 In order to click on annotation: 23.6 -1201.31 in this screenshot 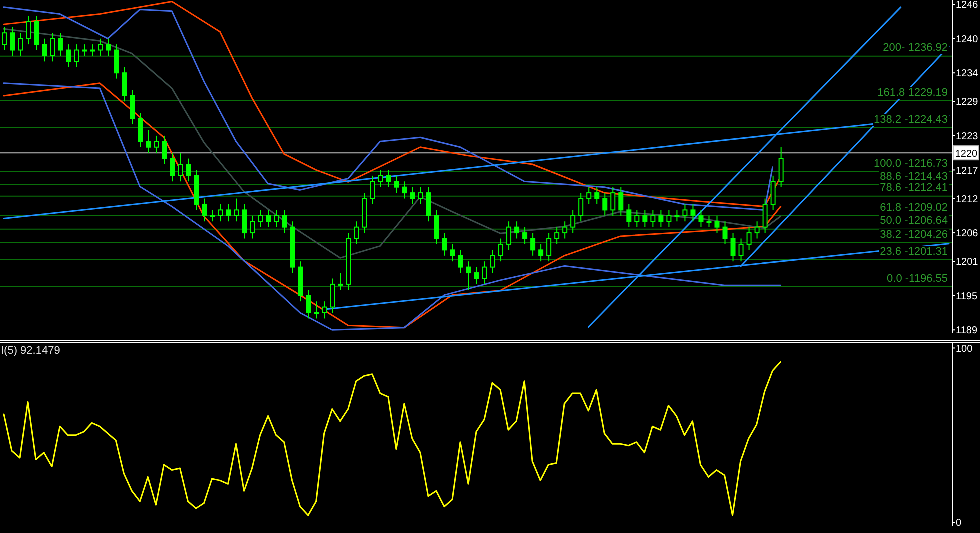, I will do `click(914, 252)`.